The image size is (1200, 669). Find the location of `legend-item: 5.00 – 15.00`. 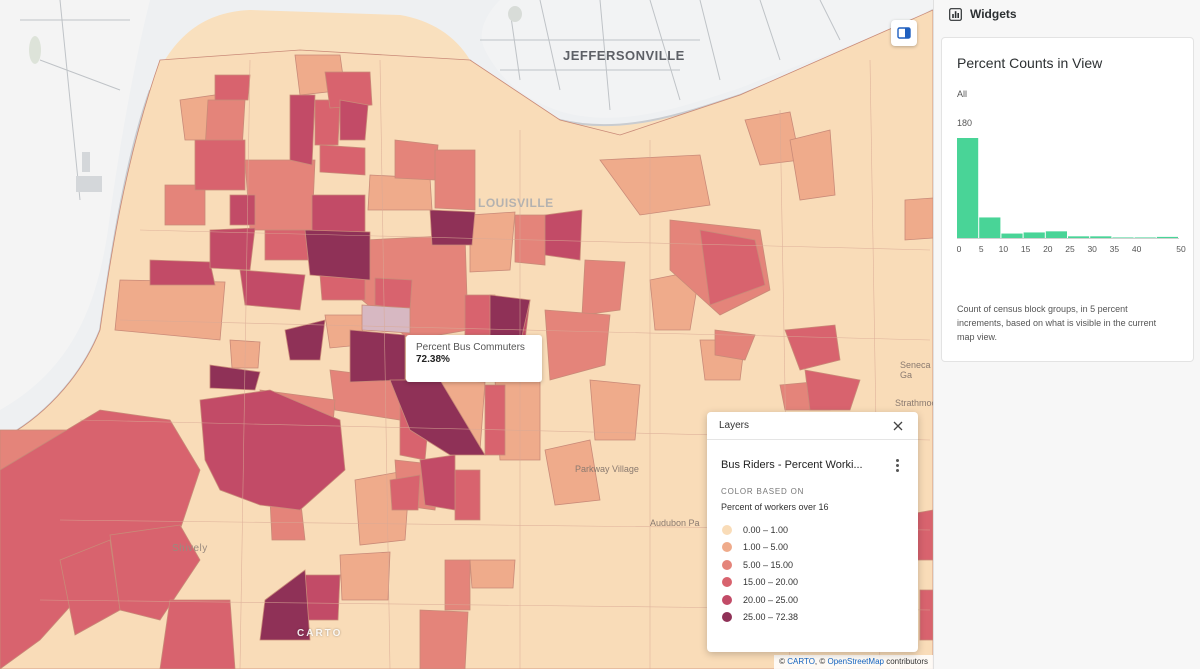

legend-item: 5.00 – 15.00 is located at coordinates (812, 565).